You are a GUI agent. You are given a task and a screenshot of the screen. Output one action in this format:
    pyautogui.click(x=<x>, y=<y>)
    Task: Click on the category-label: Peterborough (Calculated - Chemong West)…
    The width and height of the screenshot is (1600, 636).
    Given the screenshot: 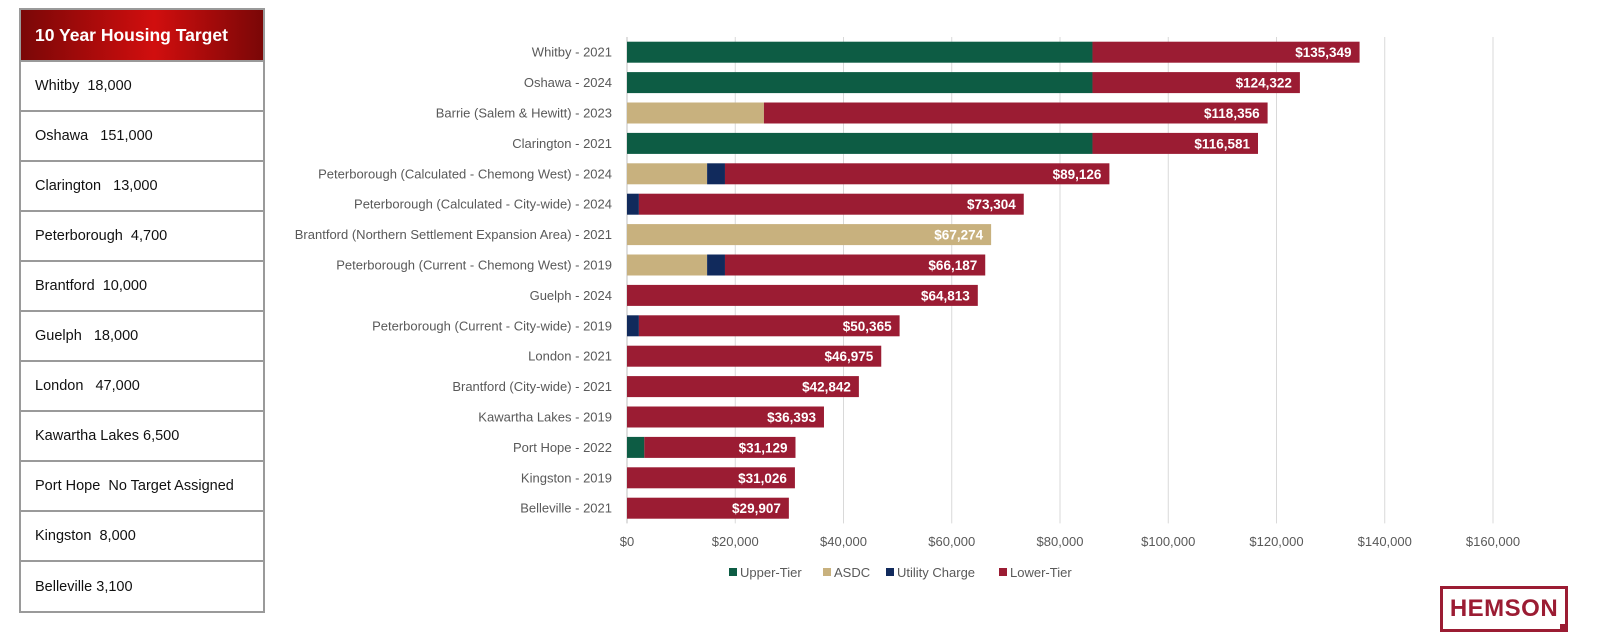 What is the action you would take?
    pyautogui.click(x=465, y=173)
    